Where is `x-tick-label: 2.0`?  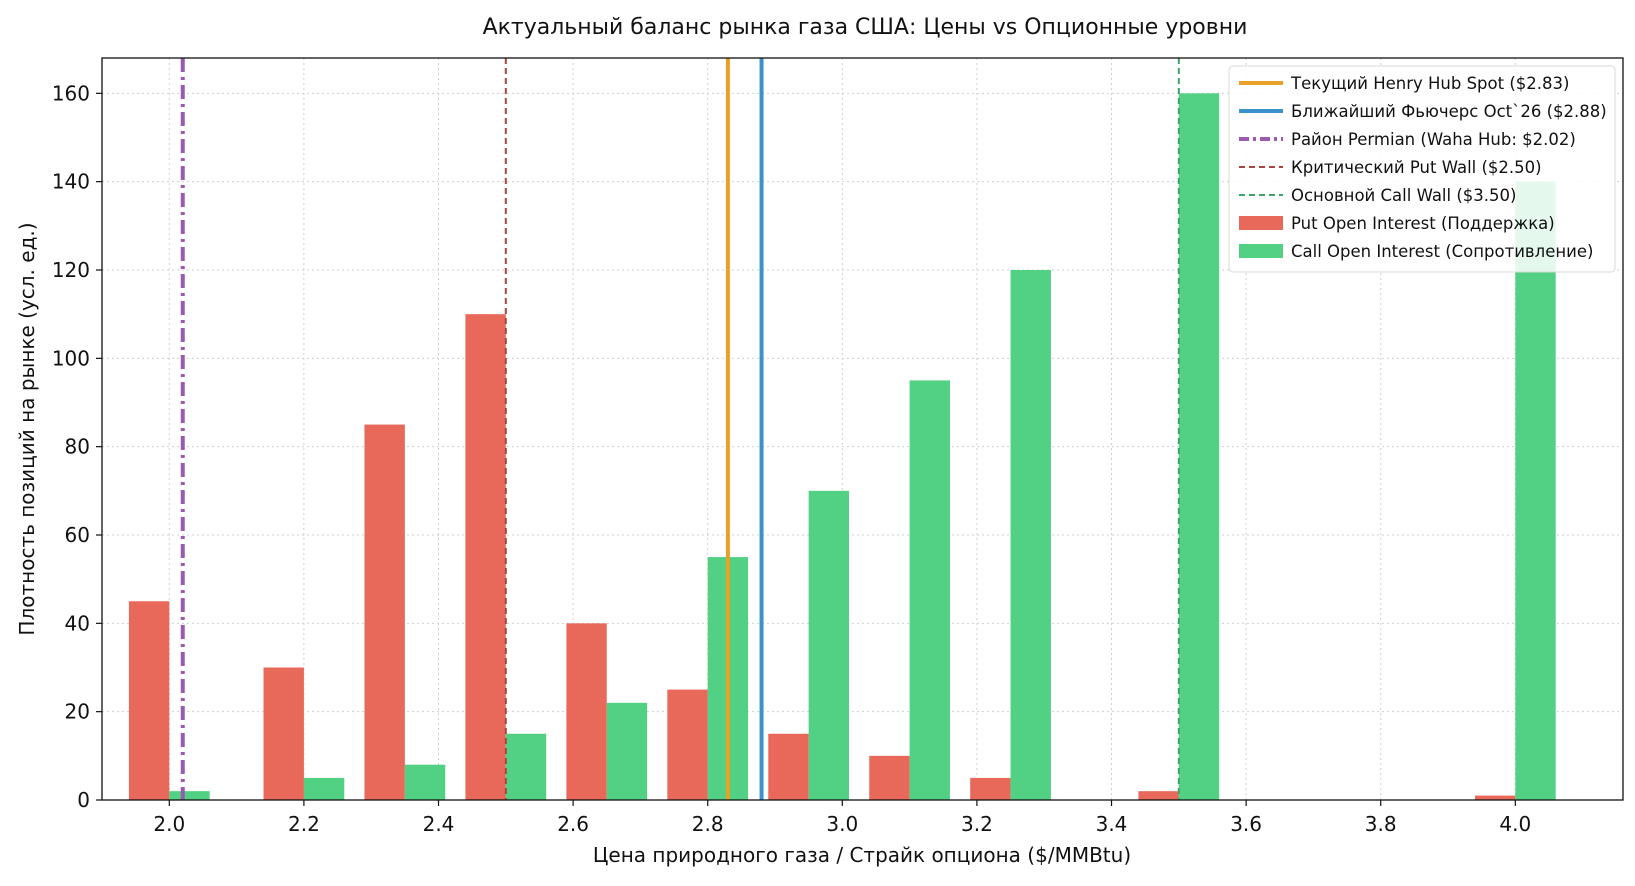
x-tick-label: 2.0 is located at coordinates (169, 824).